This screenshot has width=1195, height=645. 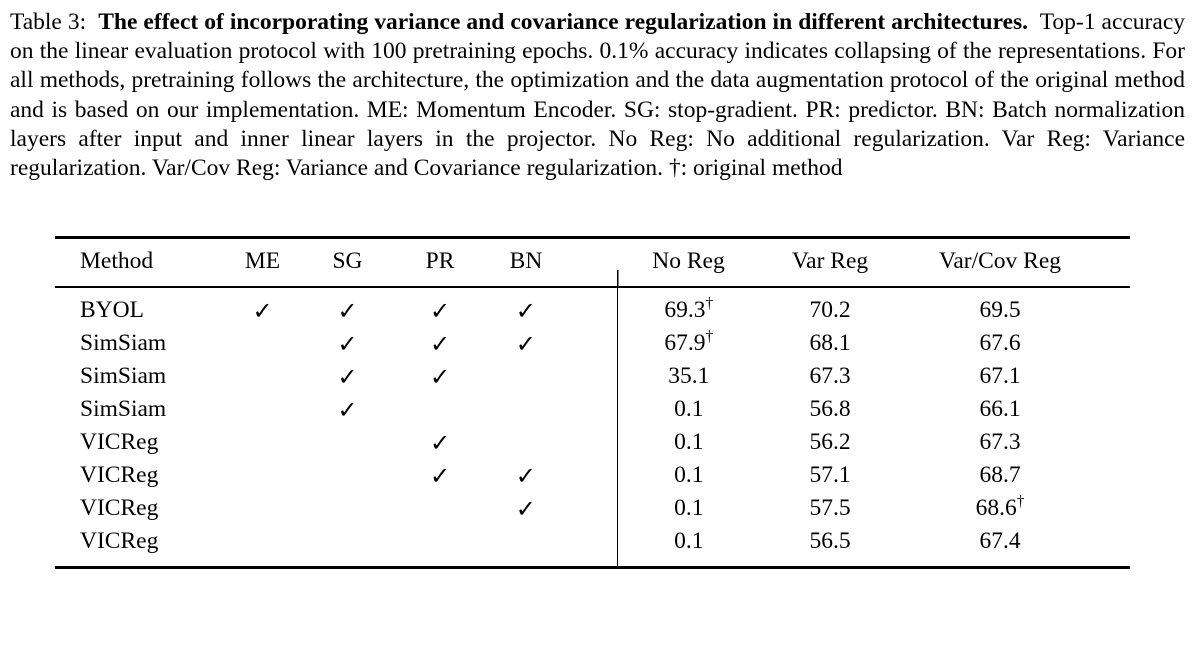 I want to click on var-cov-reg-value-cell: 67.3, so click(x=1015, y=442).